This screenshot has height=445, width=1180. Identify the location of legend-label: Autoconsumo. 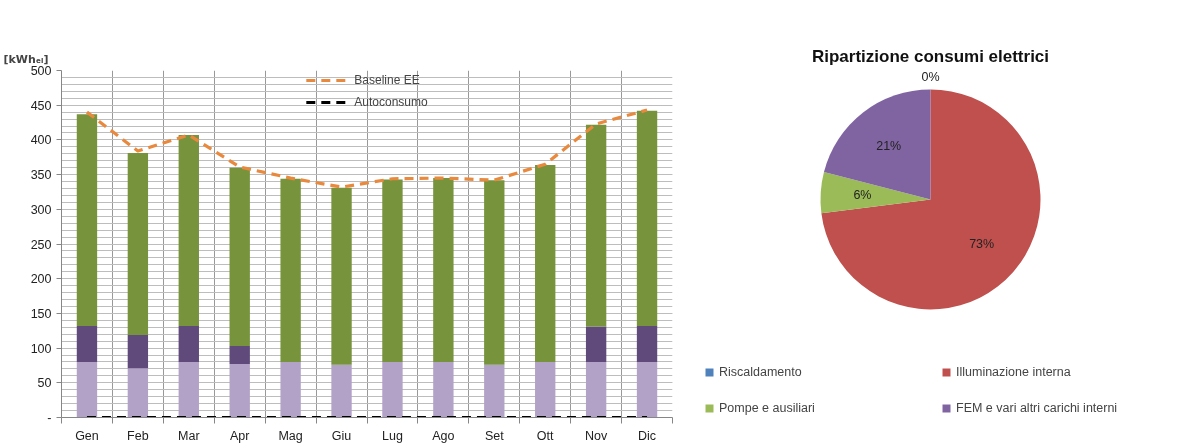
(391, 102).